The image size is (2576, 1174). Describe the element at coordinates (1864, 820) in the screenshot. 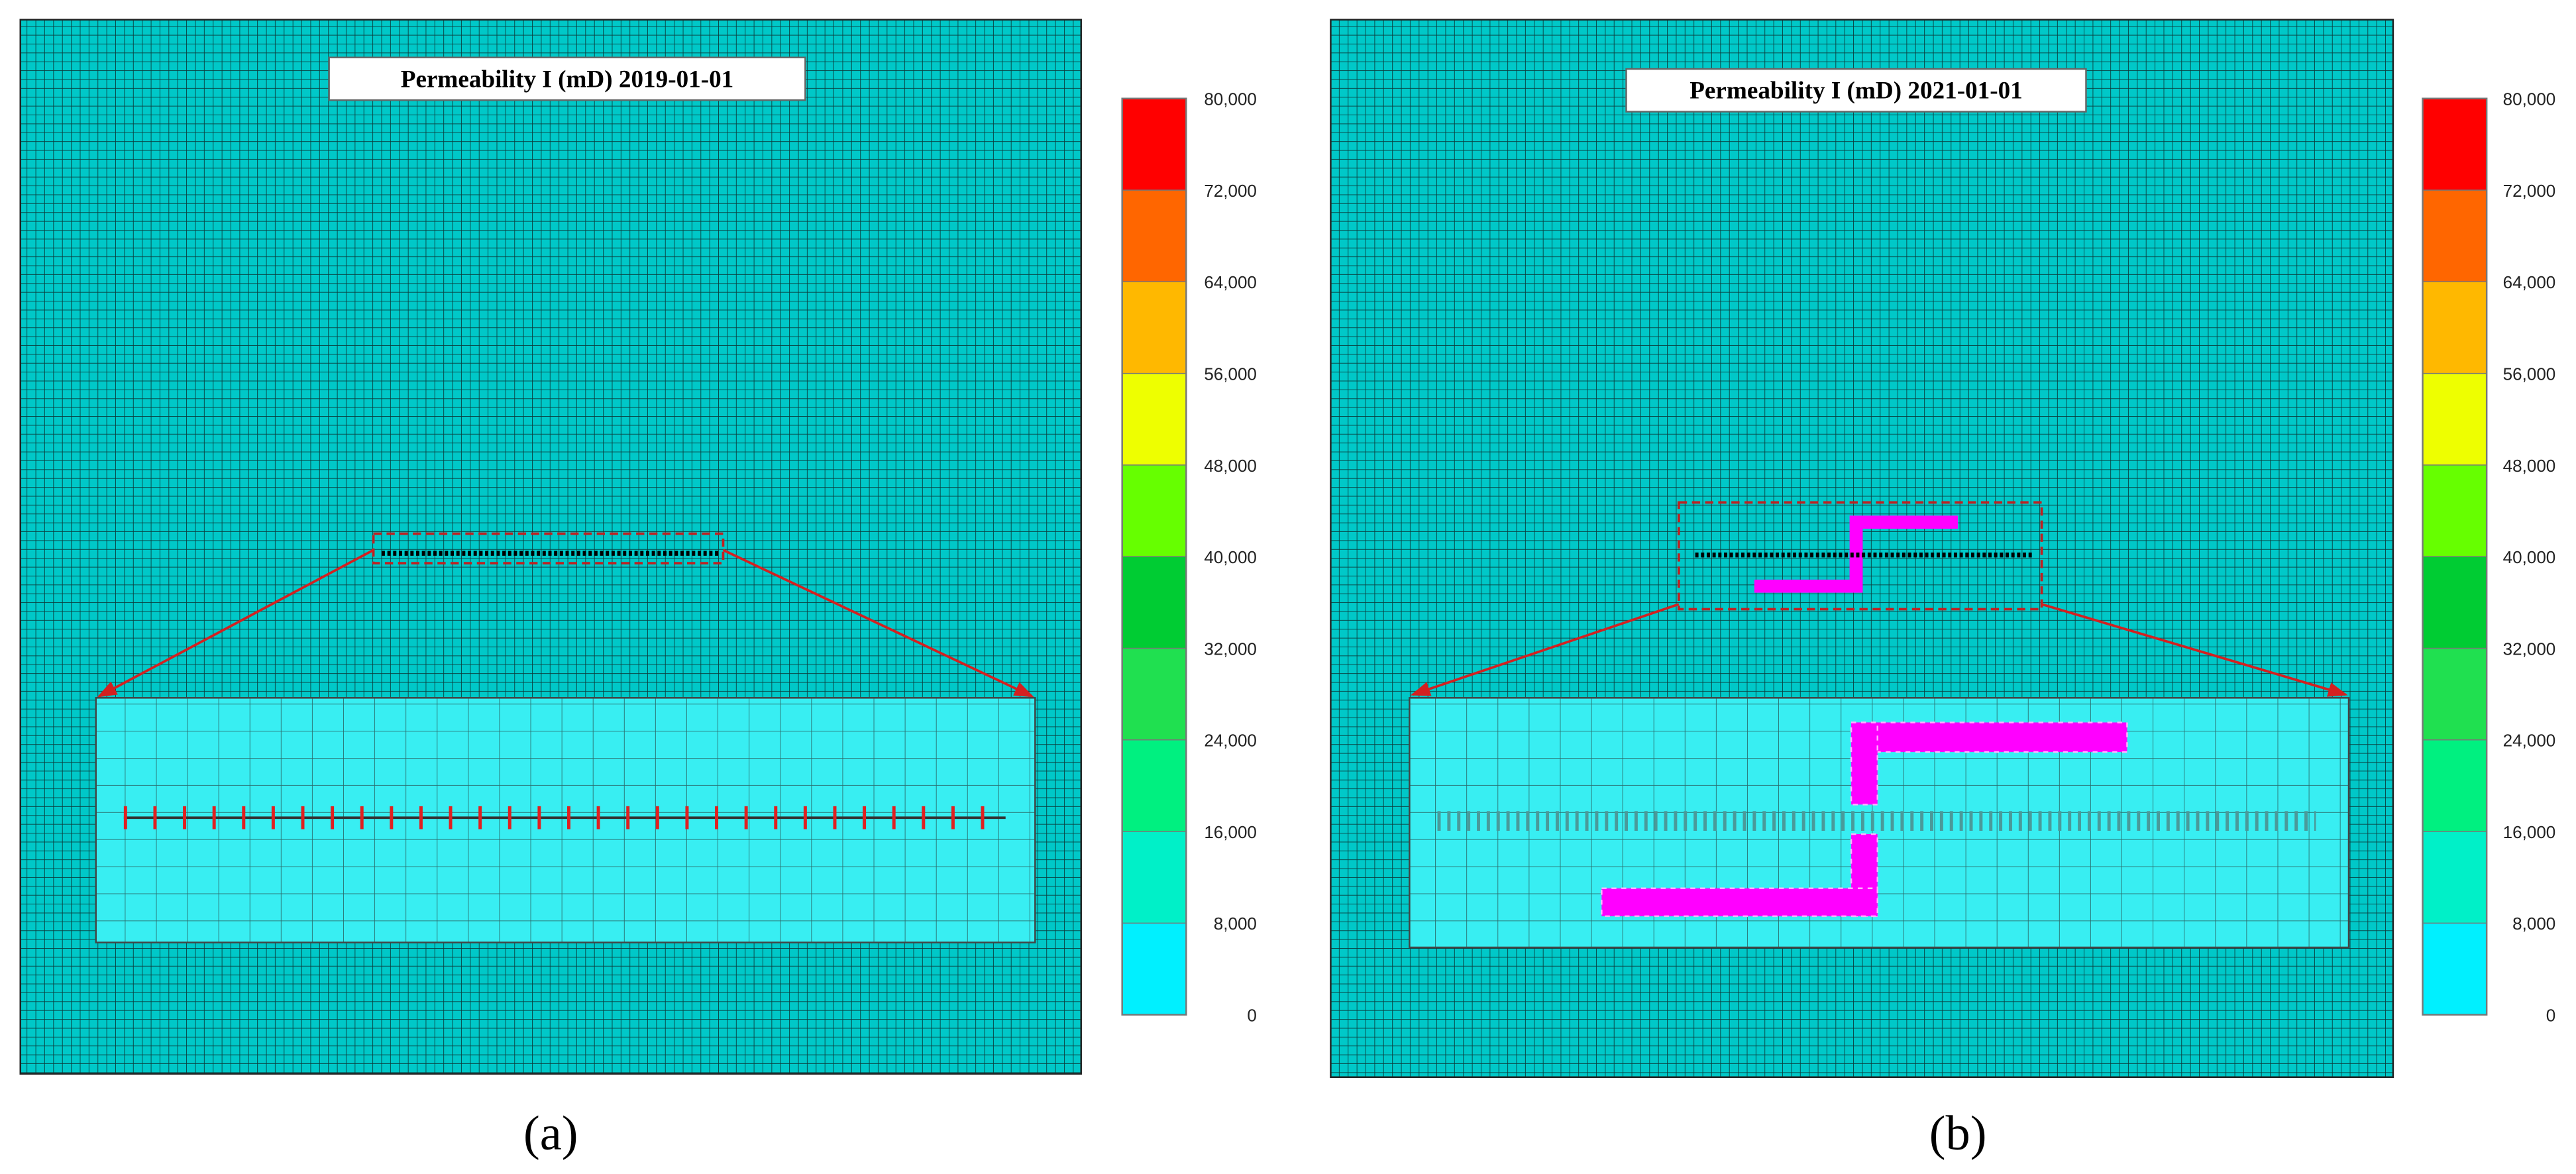

I see `inset-fracture` at that location.